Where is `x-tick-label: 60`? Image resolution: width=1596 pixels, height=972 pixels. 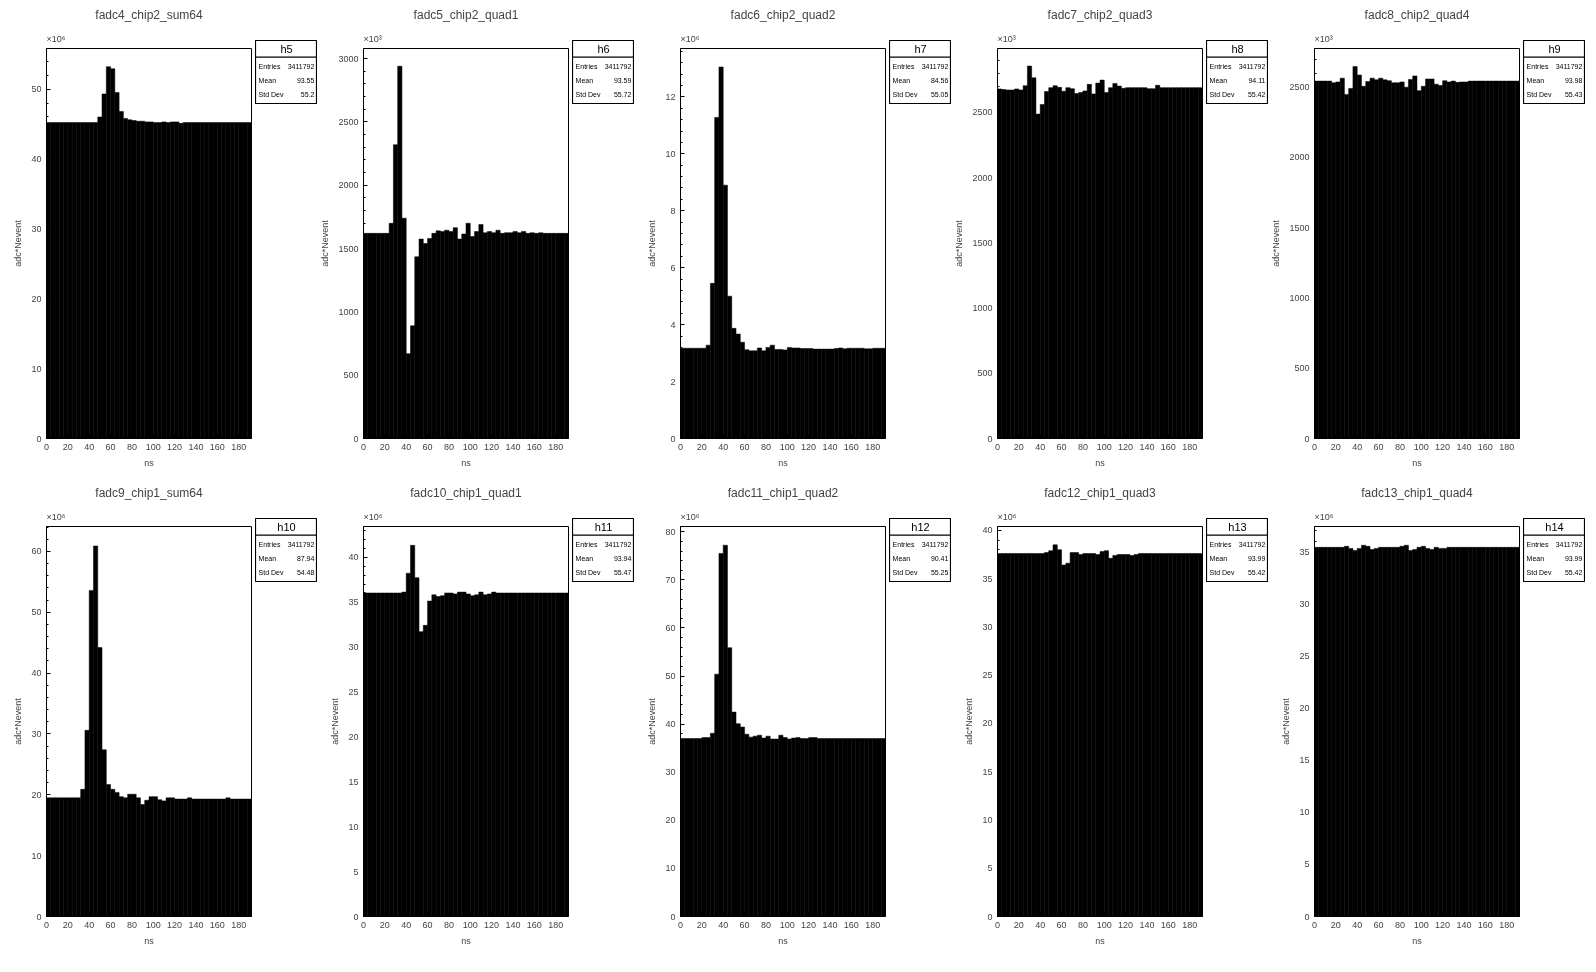 x-tick-label: 60 is located at coordinates (1378, 924).